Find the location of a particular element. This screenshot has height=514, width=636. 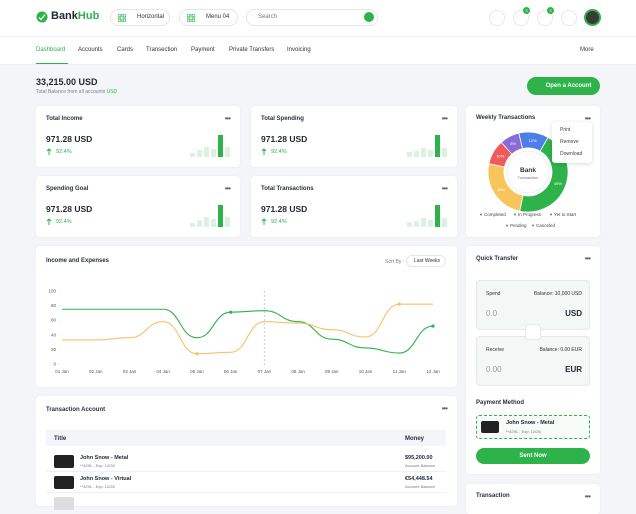

grid-icon is located at coordinates (122, 18).